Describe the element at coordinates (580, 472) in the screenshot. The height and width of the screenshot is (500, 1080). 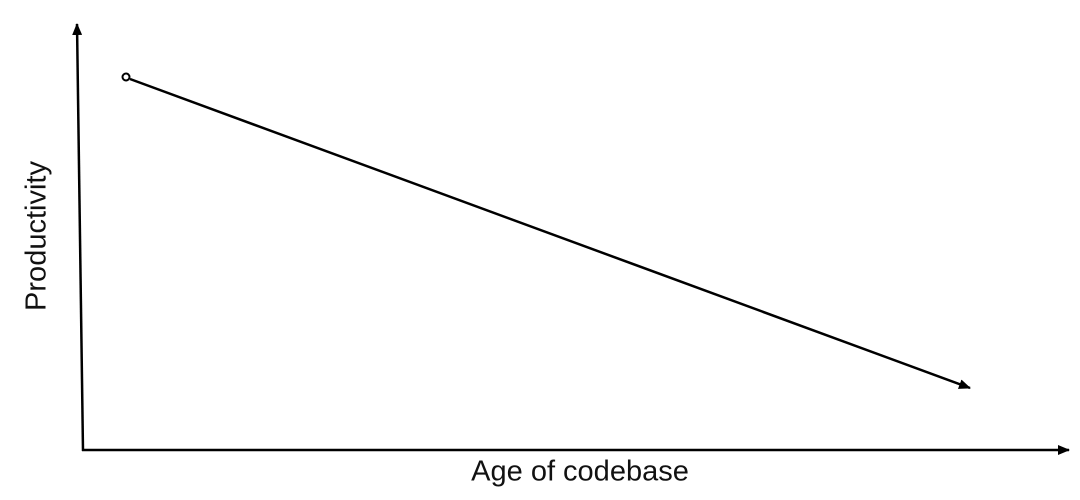
I see `x-axis-label: Age of codebase` at that location.